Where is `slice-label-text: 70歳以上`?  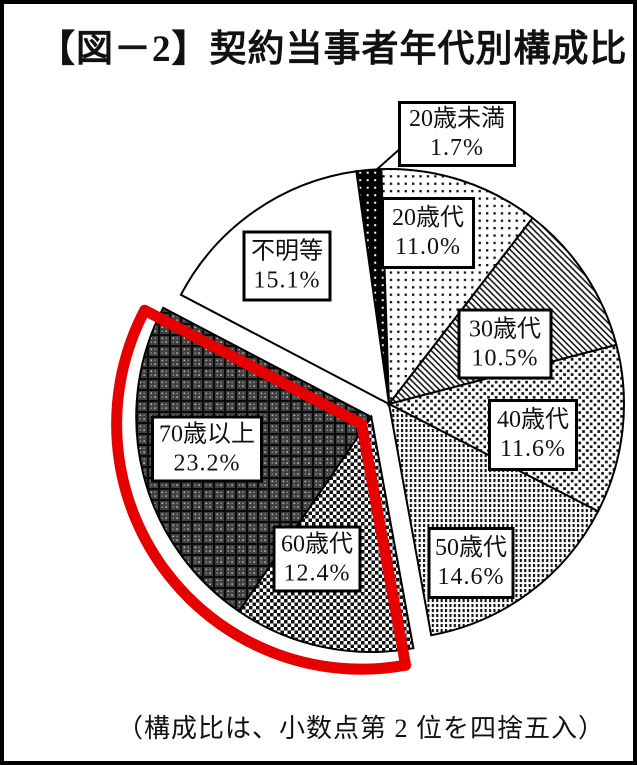
slice-label-text: 70歳以上 is located at coordinates (207, 434).